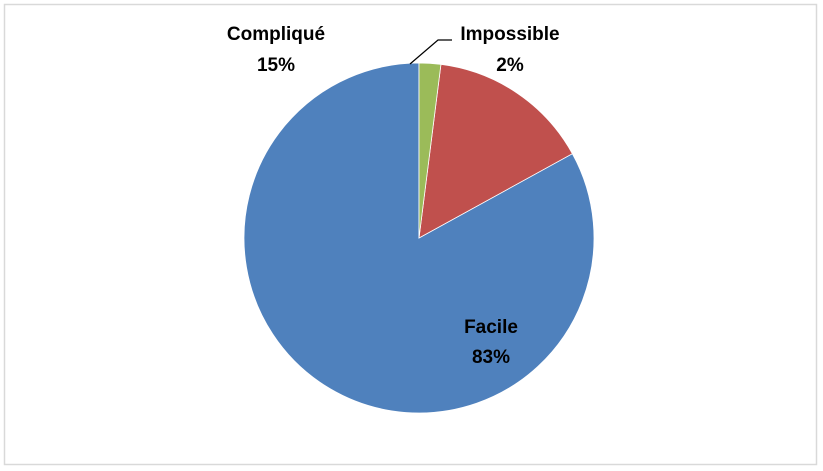 This screenshot has width=823, height=471. I want to click on slice-label-name-facile: Facile, so click(491, 327).